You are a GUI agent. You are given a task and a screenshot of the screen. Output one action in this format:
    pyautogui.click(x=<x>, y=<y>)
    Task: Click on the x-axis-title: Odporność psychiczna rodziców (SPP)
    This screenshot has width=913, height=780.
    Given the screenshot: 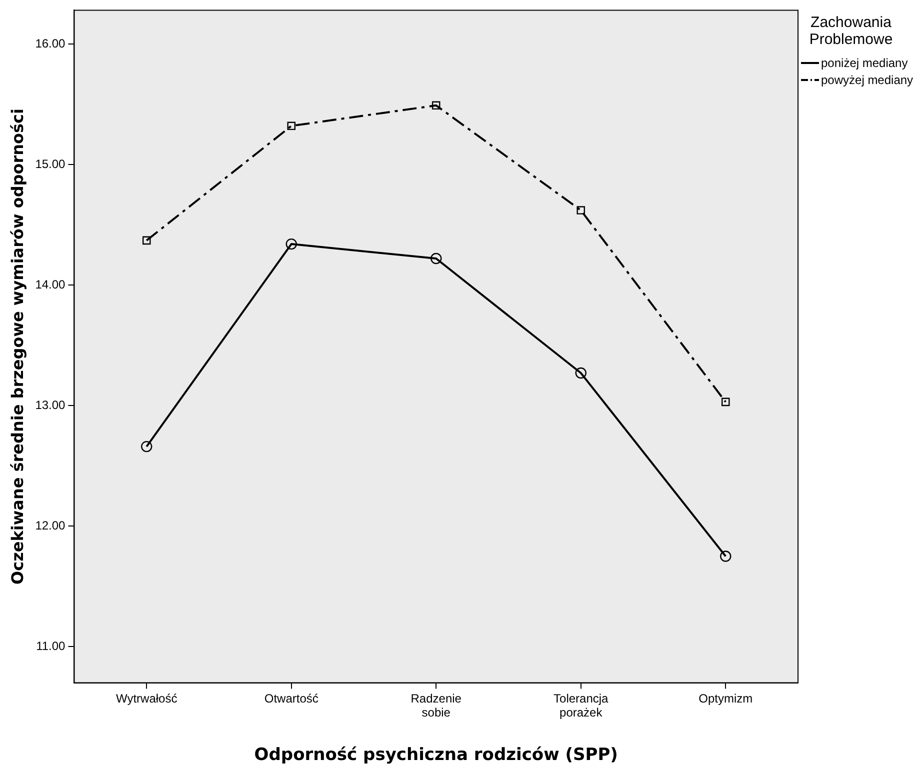 What is the action you would take?
    pyautogui.click(x=436, y=755)
    